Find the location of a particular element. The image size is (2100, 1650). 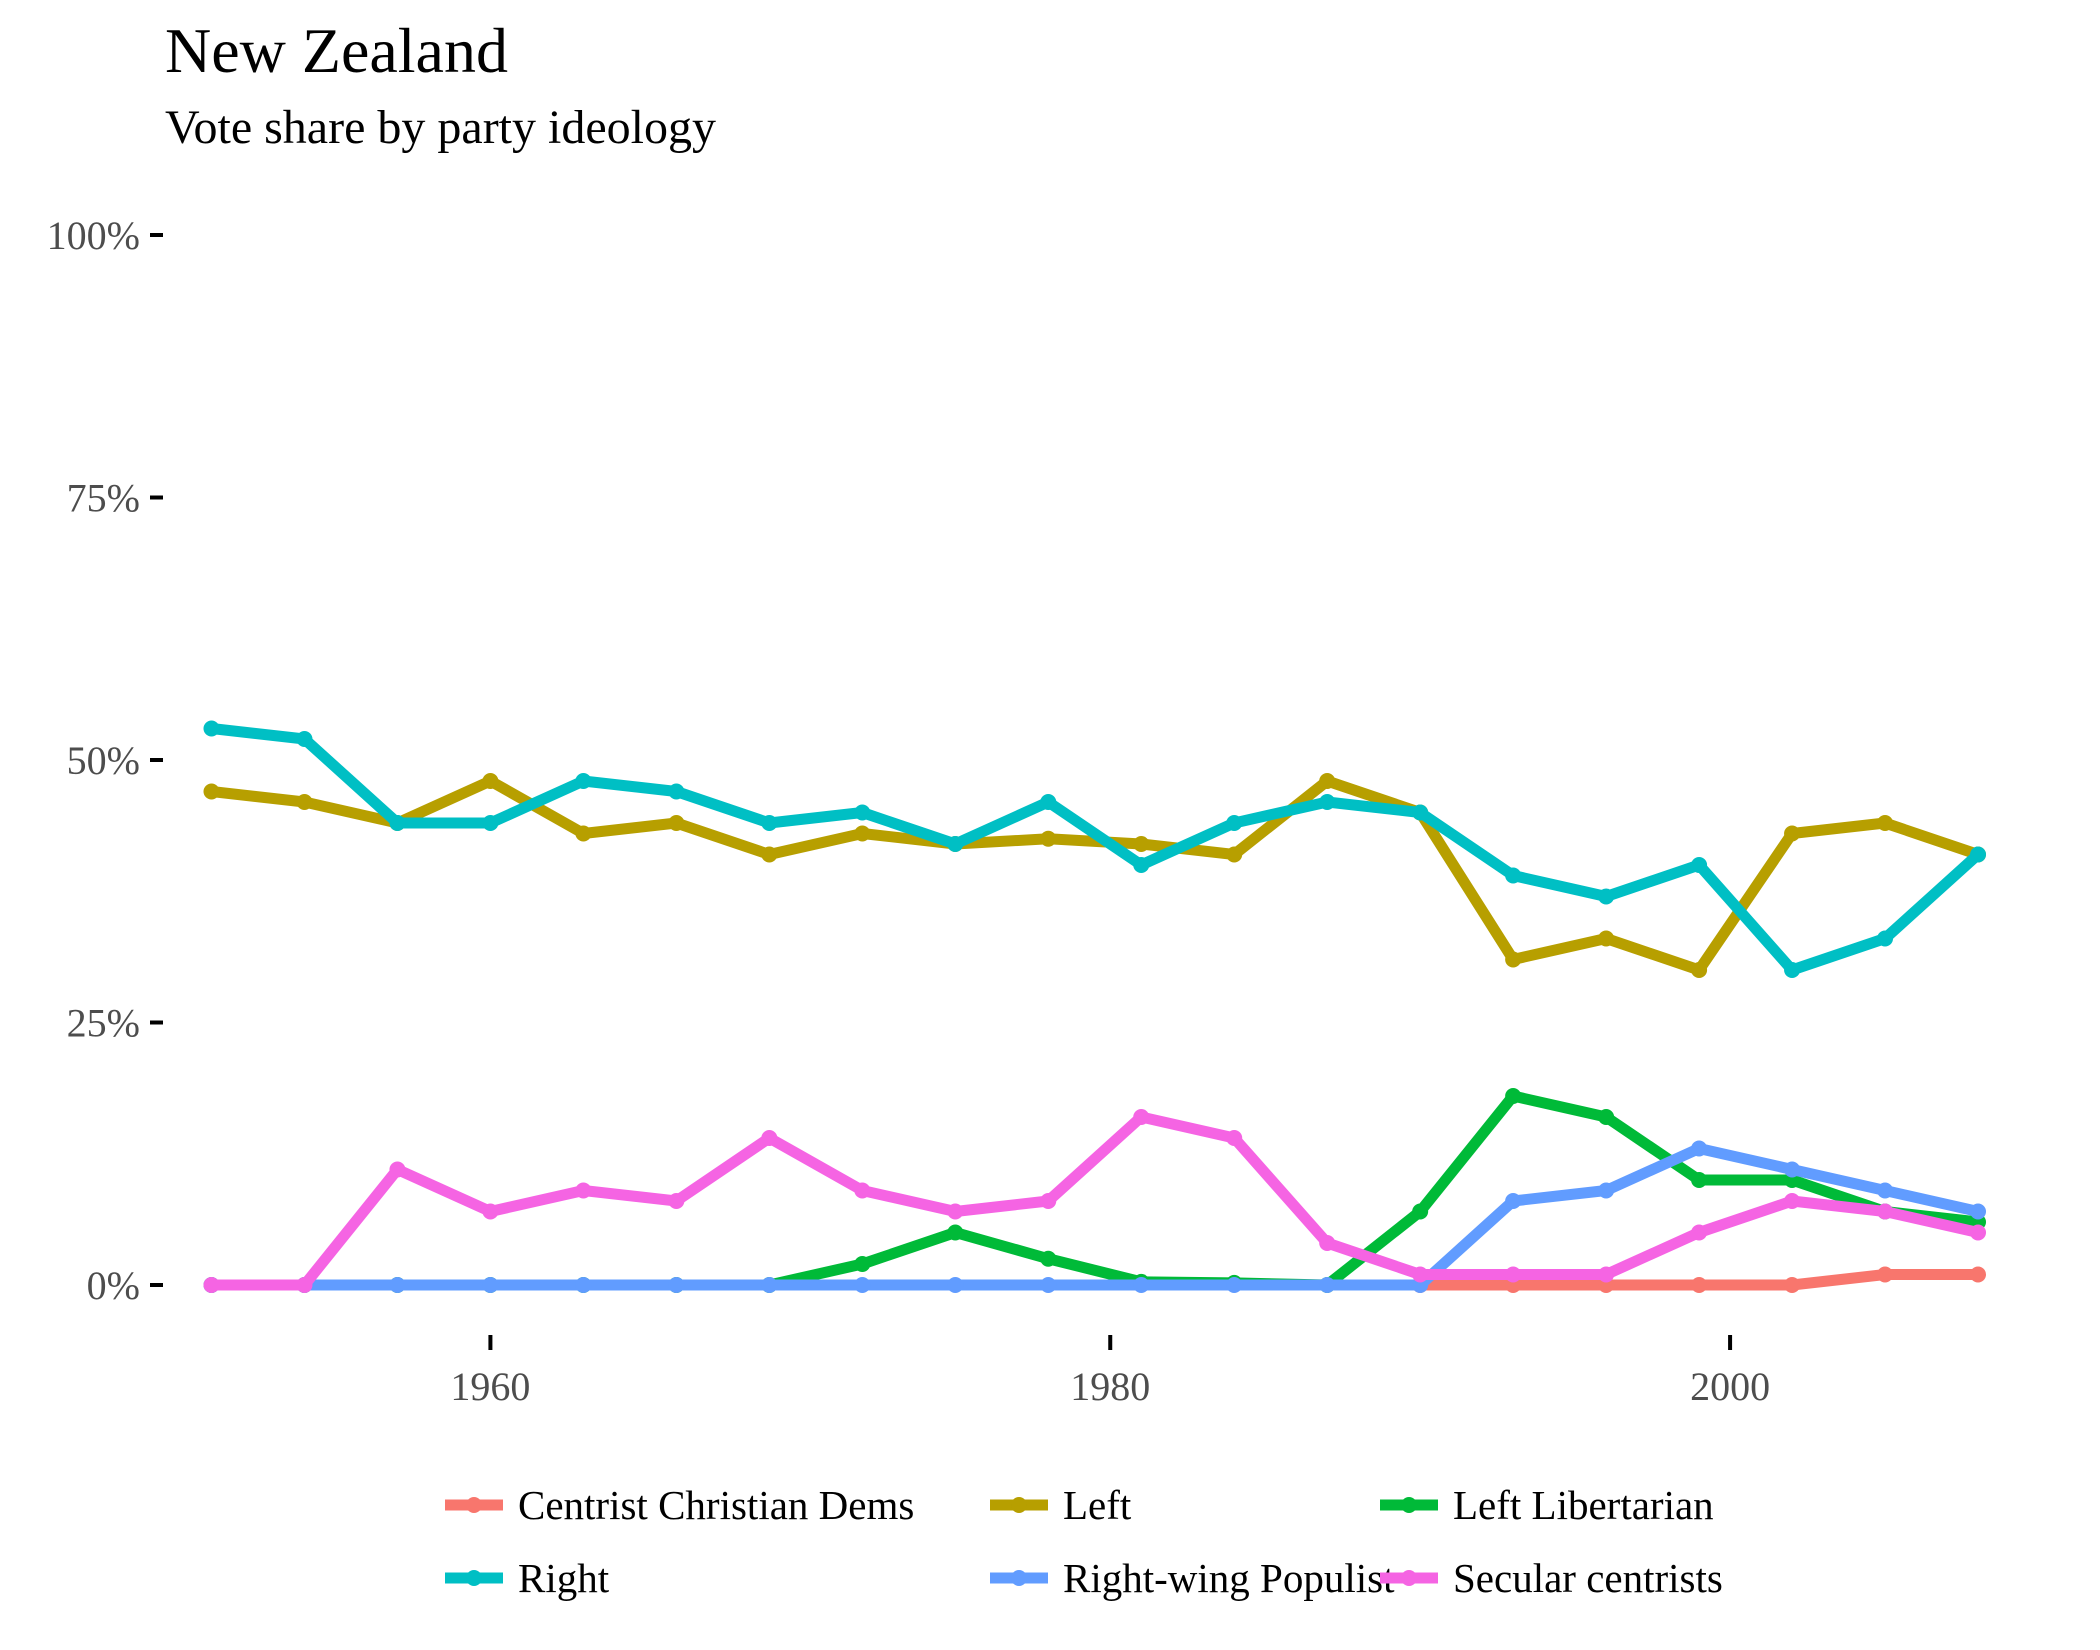

x-tick-label: 2000 is located at coordinates (1730, 1386).